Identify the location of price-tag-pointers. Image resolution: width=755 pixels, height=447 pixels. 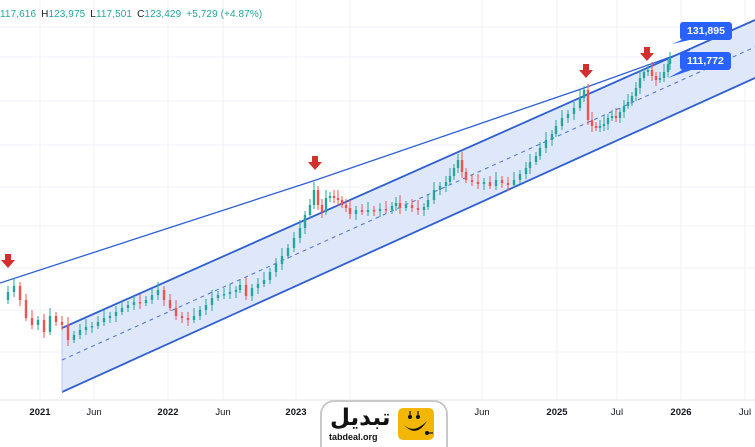
(681, 58).